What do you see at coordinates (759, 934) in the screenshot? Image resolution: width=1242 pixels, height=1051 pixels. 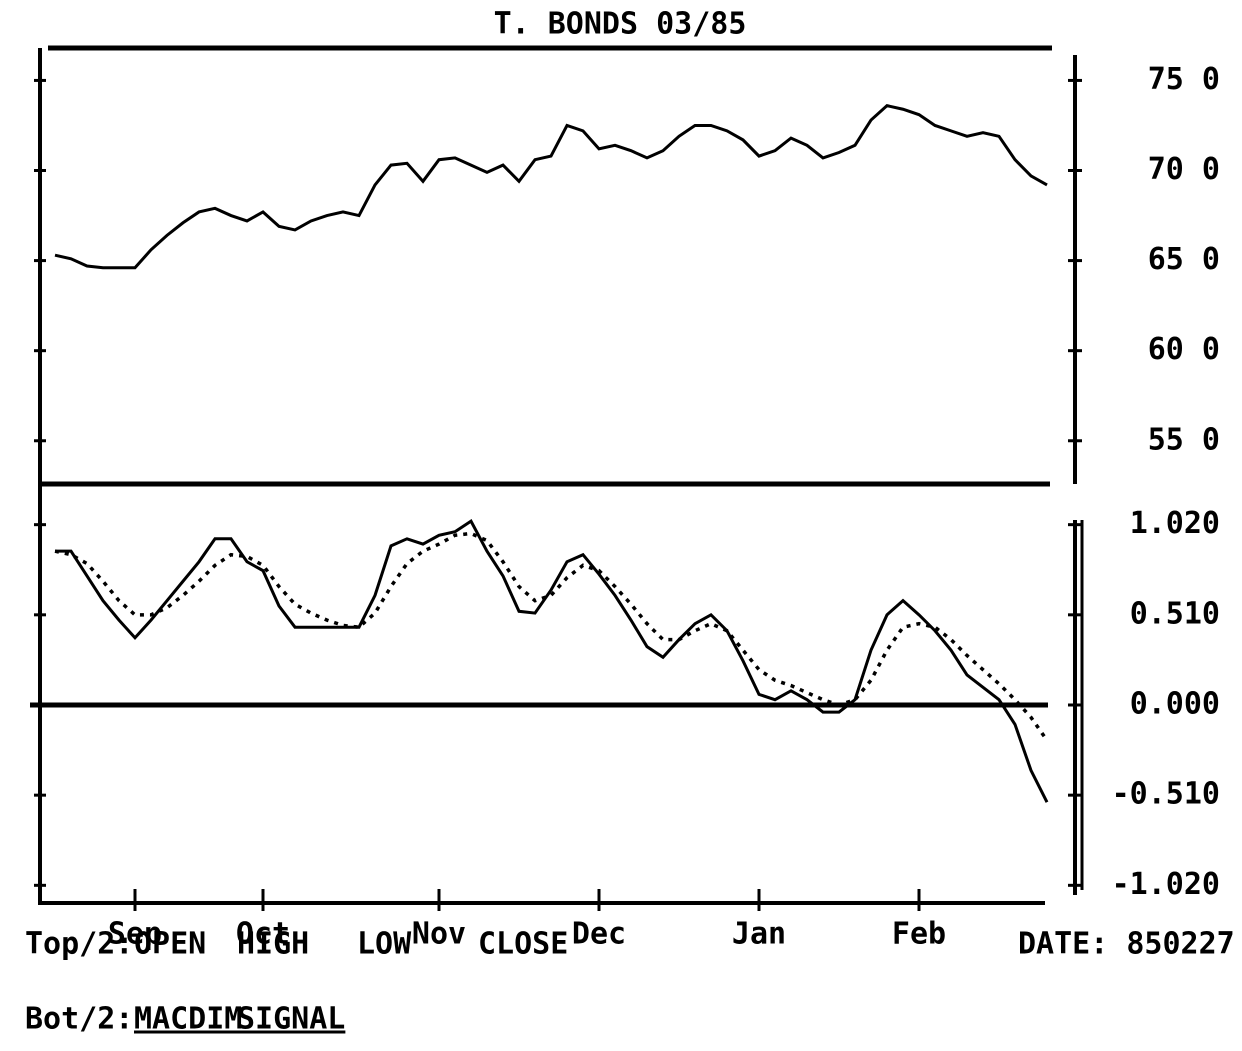 I see `x-tick-label: Jan` at bounding box center [759, 934].